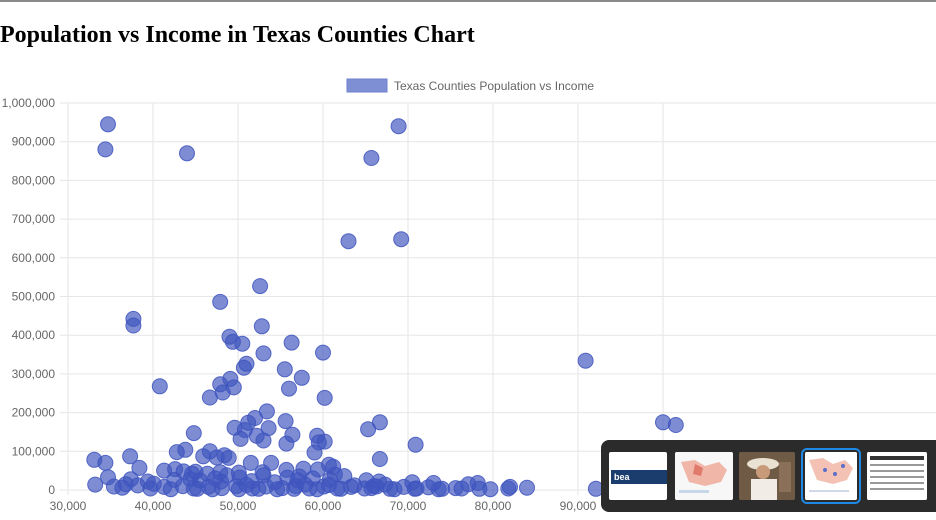 The height and width of the screenshot is (520, 936). Describe the element at coordinates (367, 85) in the screenshot. I see `legend-swatch` at that location.